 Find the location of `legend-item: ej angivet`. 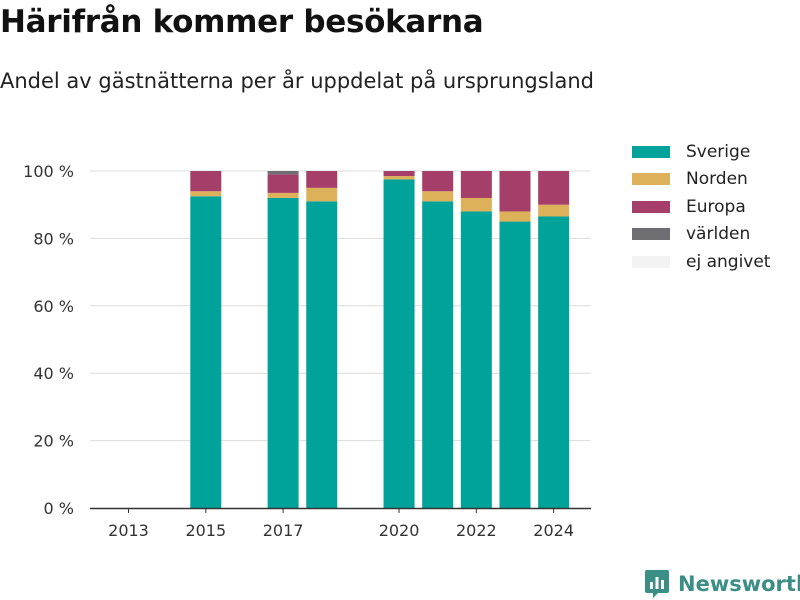

legend-item: ej angivet is located at coordinates (701, 262).